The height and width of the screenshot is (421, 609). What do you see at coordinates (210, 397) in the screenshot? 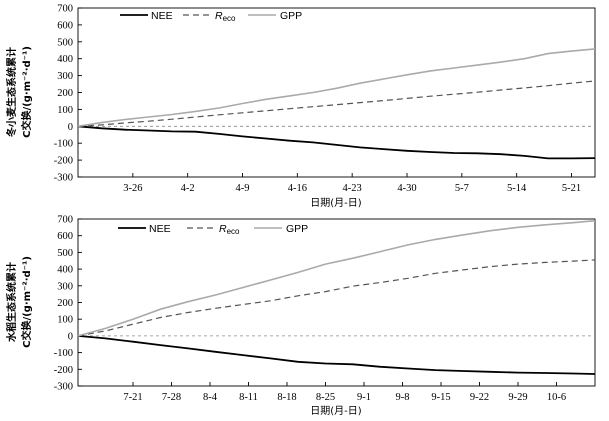
I see `rice-x-tick-label: 8-4` at bounding box center [210, 397].